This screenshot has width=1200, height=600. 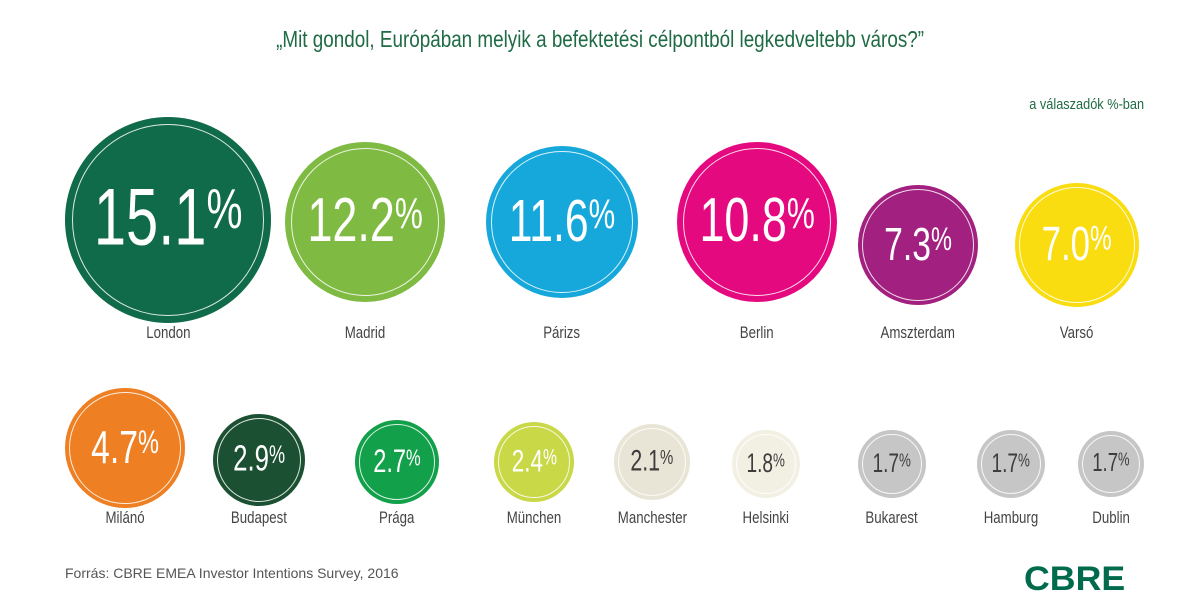 I want to click on bubble-berlin: 10.8%, so click(x=757, y=222).